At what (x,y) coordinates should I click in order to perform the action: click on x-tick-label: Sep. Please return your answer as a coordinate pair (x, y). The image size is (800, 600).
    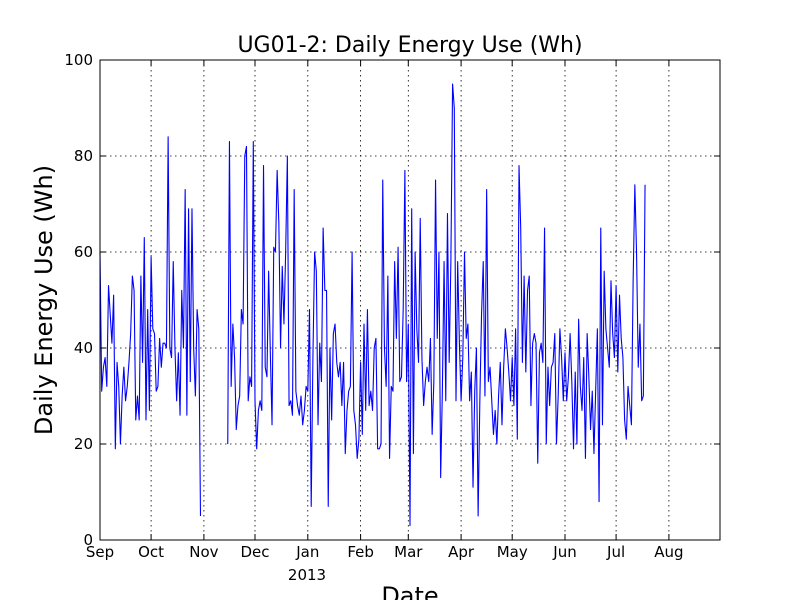
    Looking at the image, I should click on (100, 552).